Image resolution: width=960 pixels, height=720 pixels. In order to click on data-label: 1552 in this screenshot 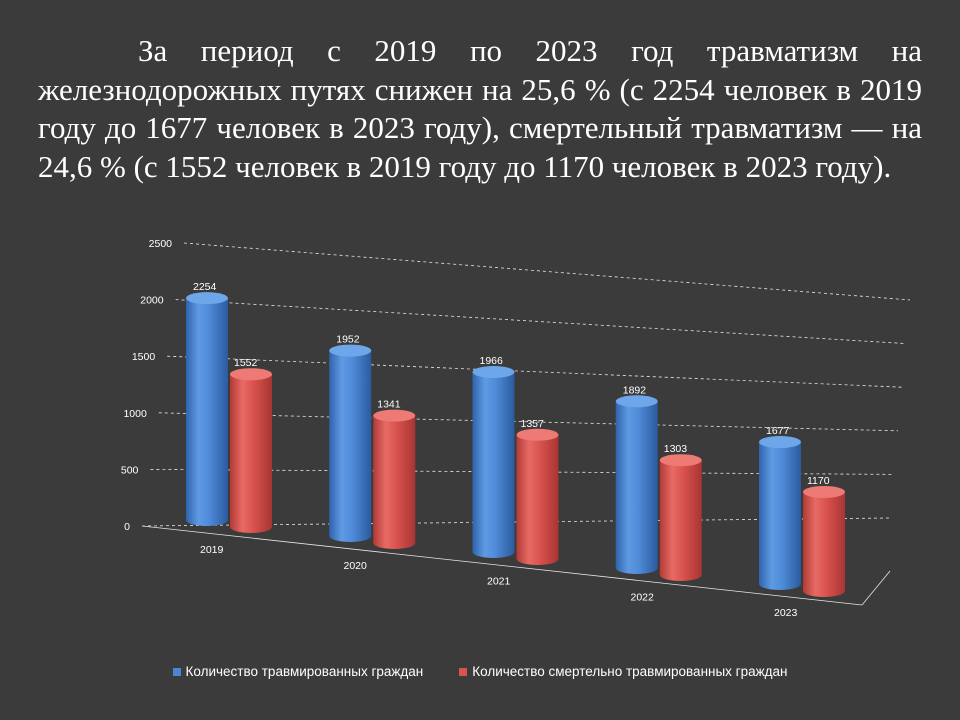, I will do `click(246, 363)`.